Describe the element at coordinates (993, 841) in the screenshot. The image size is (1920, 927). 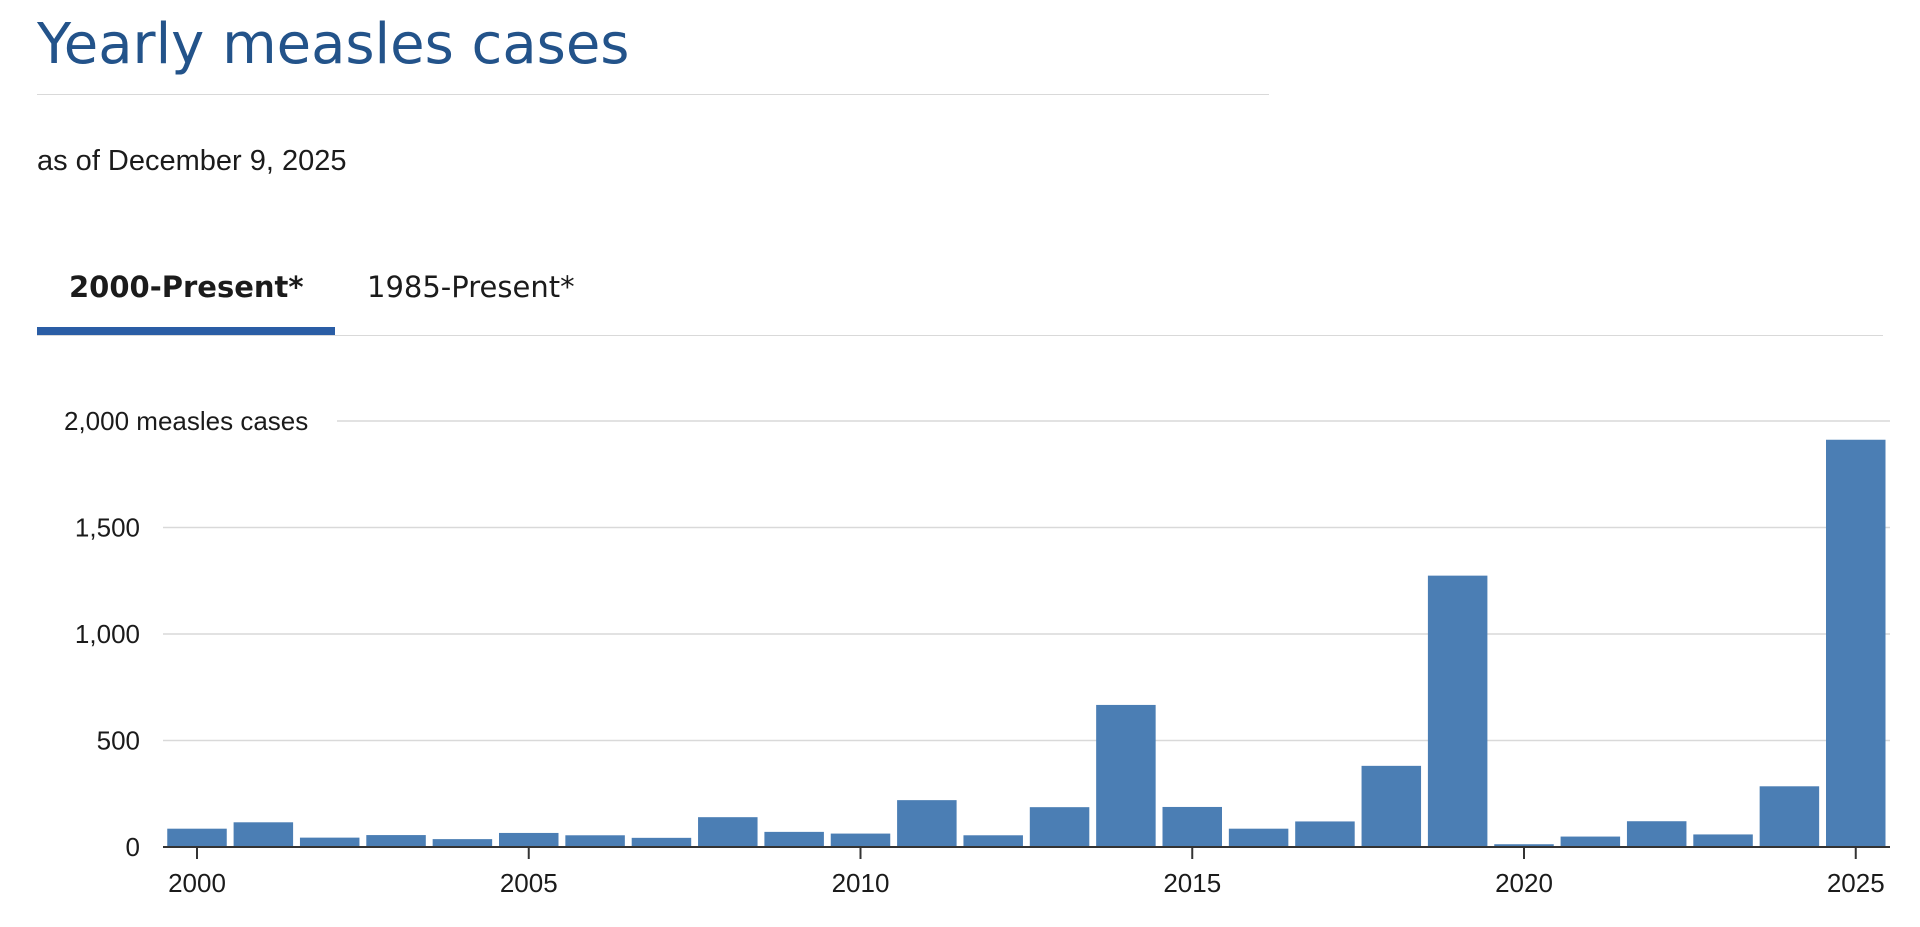
I see `bar-2012` at that location.